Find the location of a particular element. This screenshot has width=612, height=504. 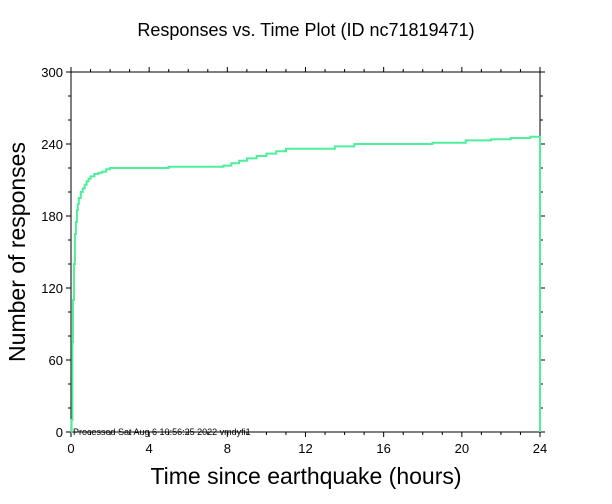

x-tick-label: 20 is located at coordinates (462, 448).